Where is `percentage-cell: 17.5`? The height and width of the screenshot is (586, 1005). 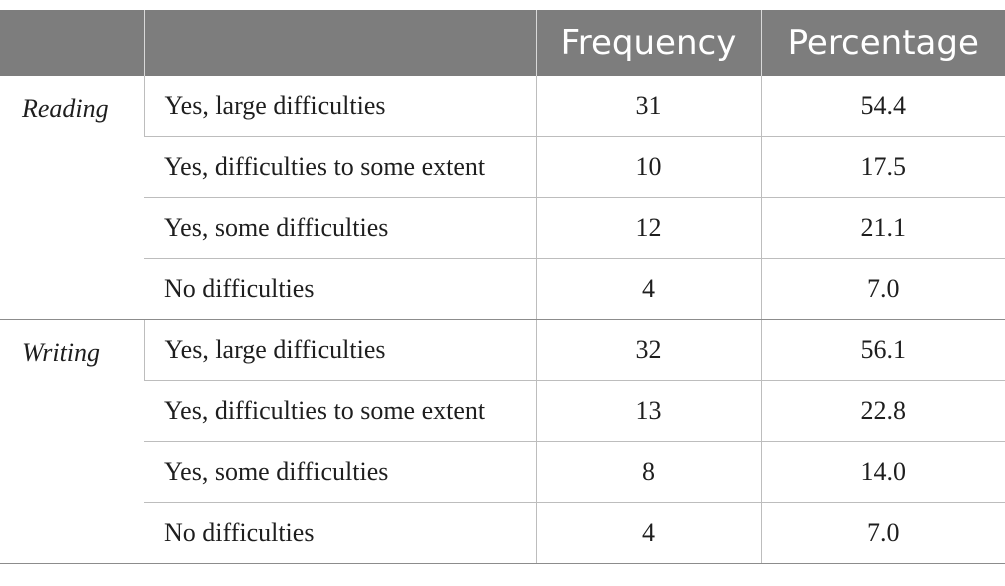
percentage-cell: 17.5 is located at coordinates (882, 167).